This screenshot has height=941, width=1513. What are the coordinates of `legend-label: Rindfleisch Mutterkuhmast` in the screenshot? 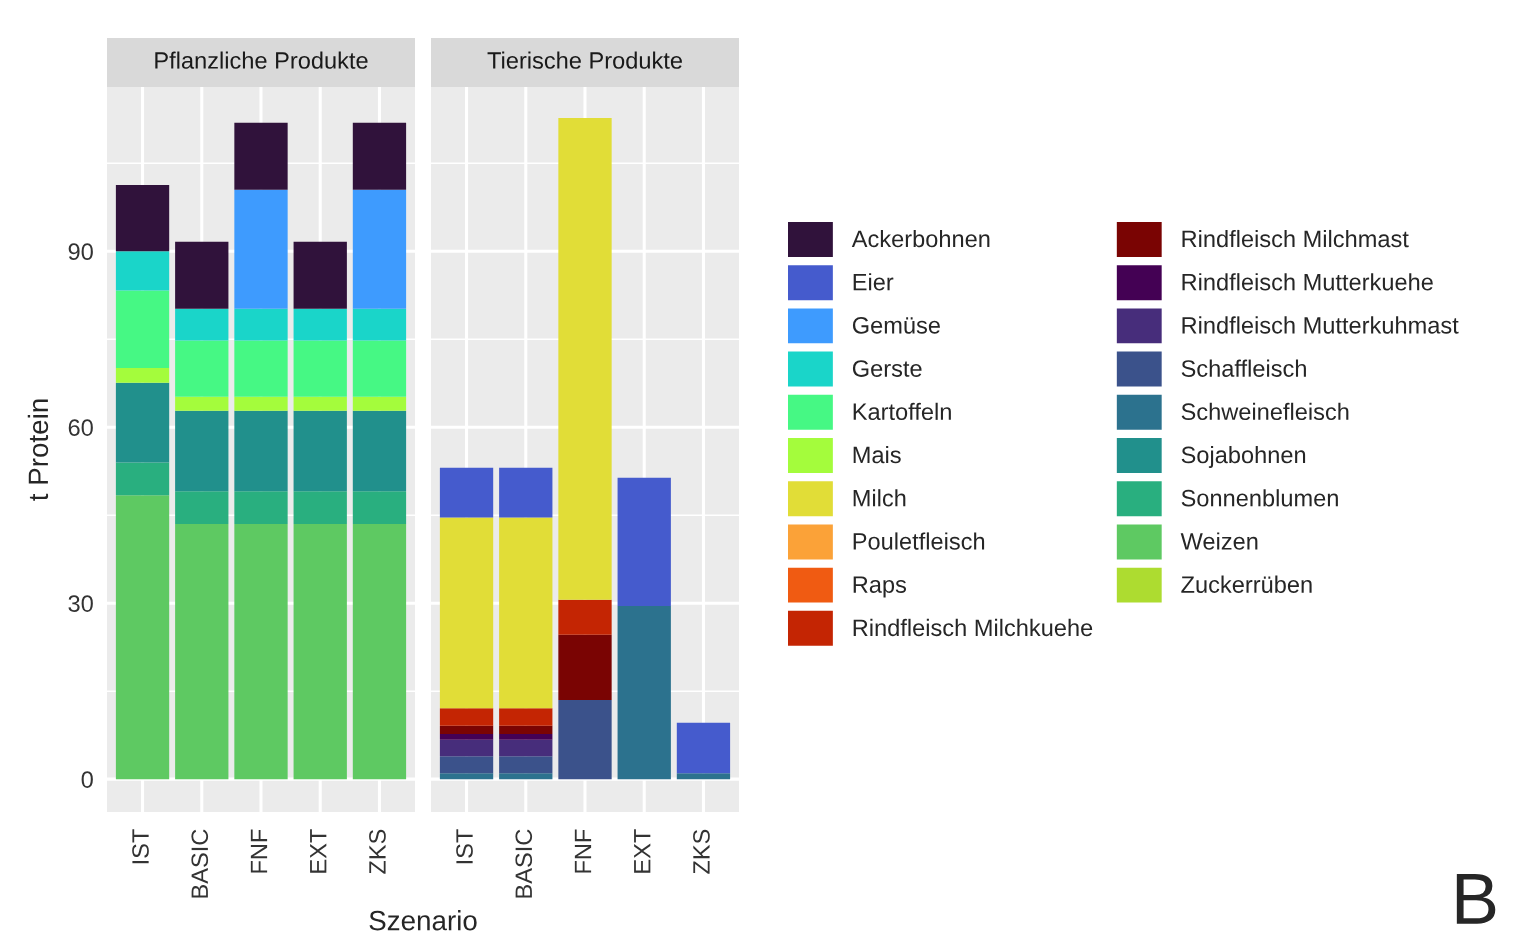 It's located at (1320, 325).